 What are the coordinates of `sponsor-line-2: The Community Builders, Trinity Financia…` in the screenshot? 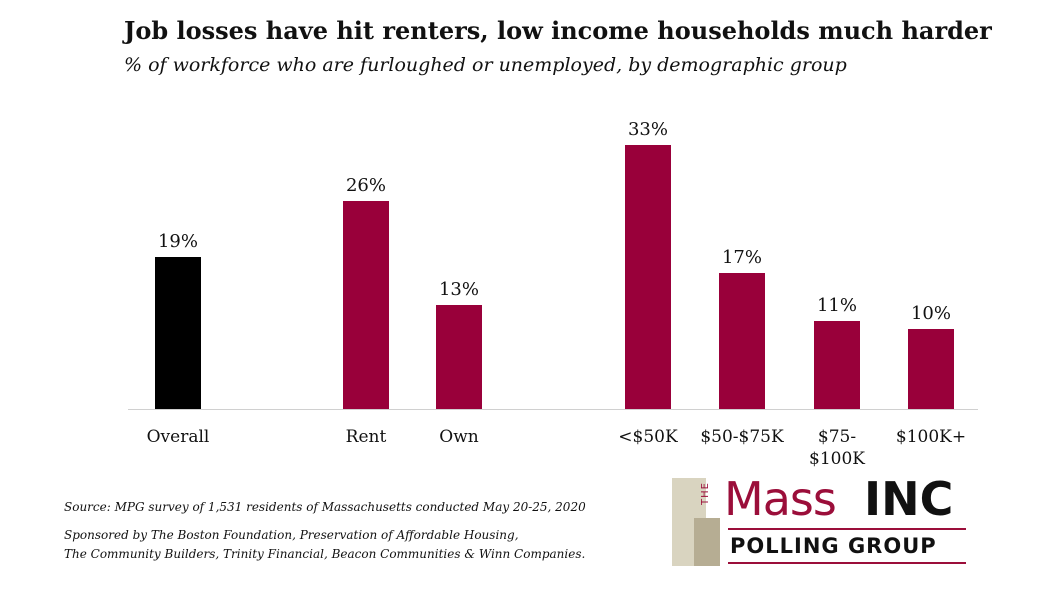 It's located at (325, 554).